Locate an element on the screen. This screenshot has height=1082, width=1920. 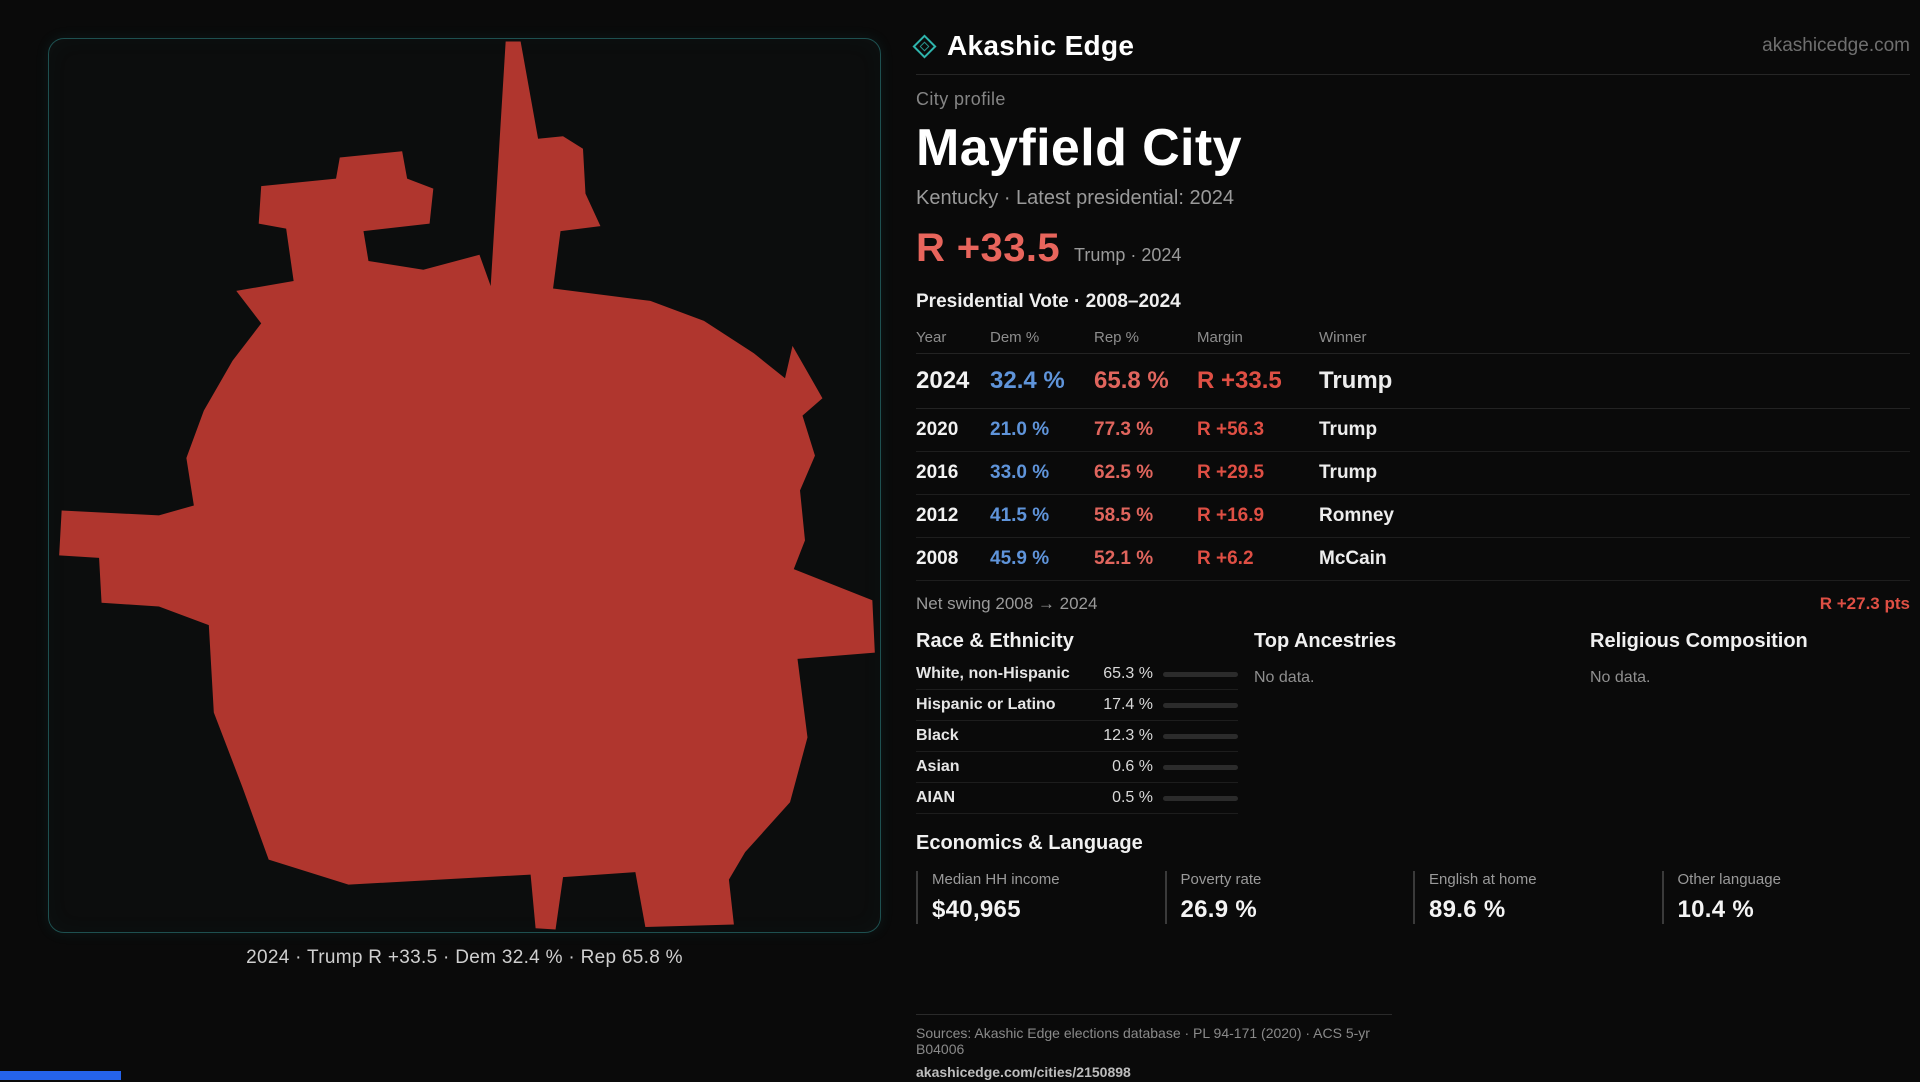
net-swing-value: R +27.3 pts is located at coordinates (1864, 604).